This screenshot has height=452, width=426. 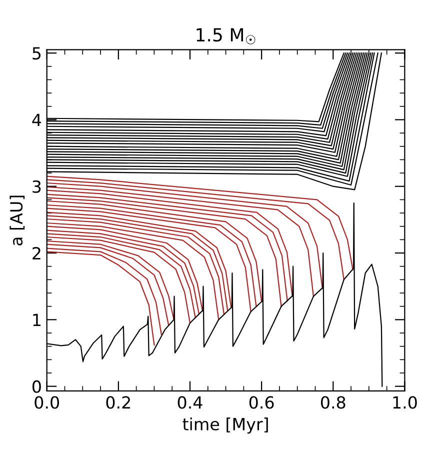 What do you see at coordinates (17, 221) in the screenshot?
I see `y-axis-title: a [AU]` at bounding box center [17, 221].